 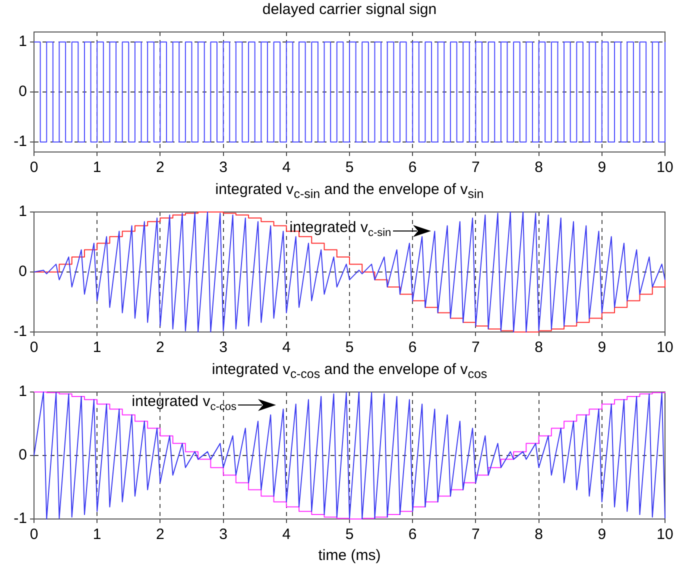 I want to click on chart-title: integrated v$_{c-cos}$ and the envelope of v$_{cos}$, so click(x=349, y=370).